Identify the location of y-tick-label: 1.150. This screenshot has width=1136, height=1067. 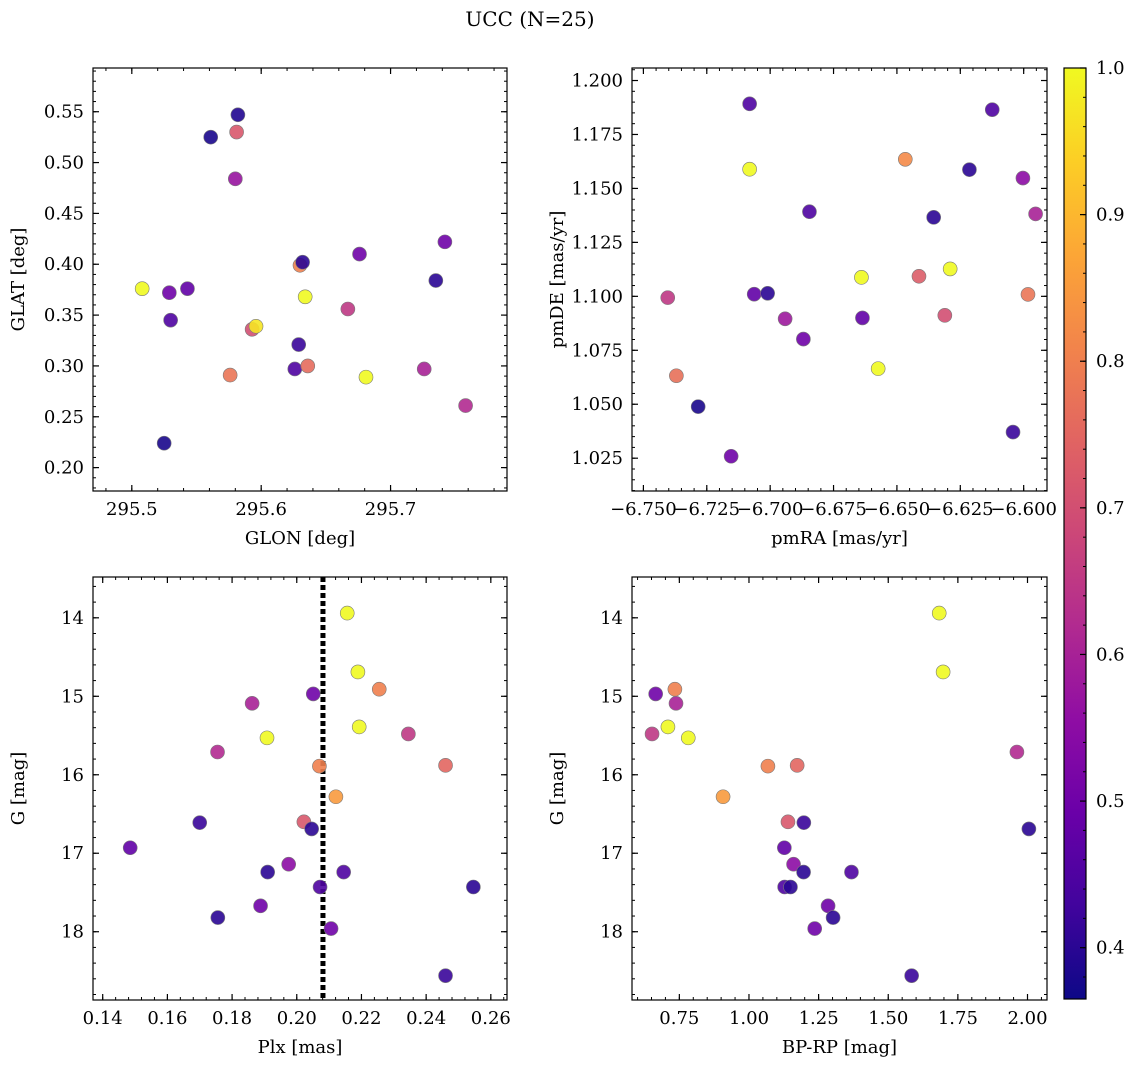
(597, 188).